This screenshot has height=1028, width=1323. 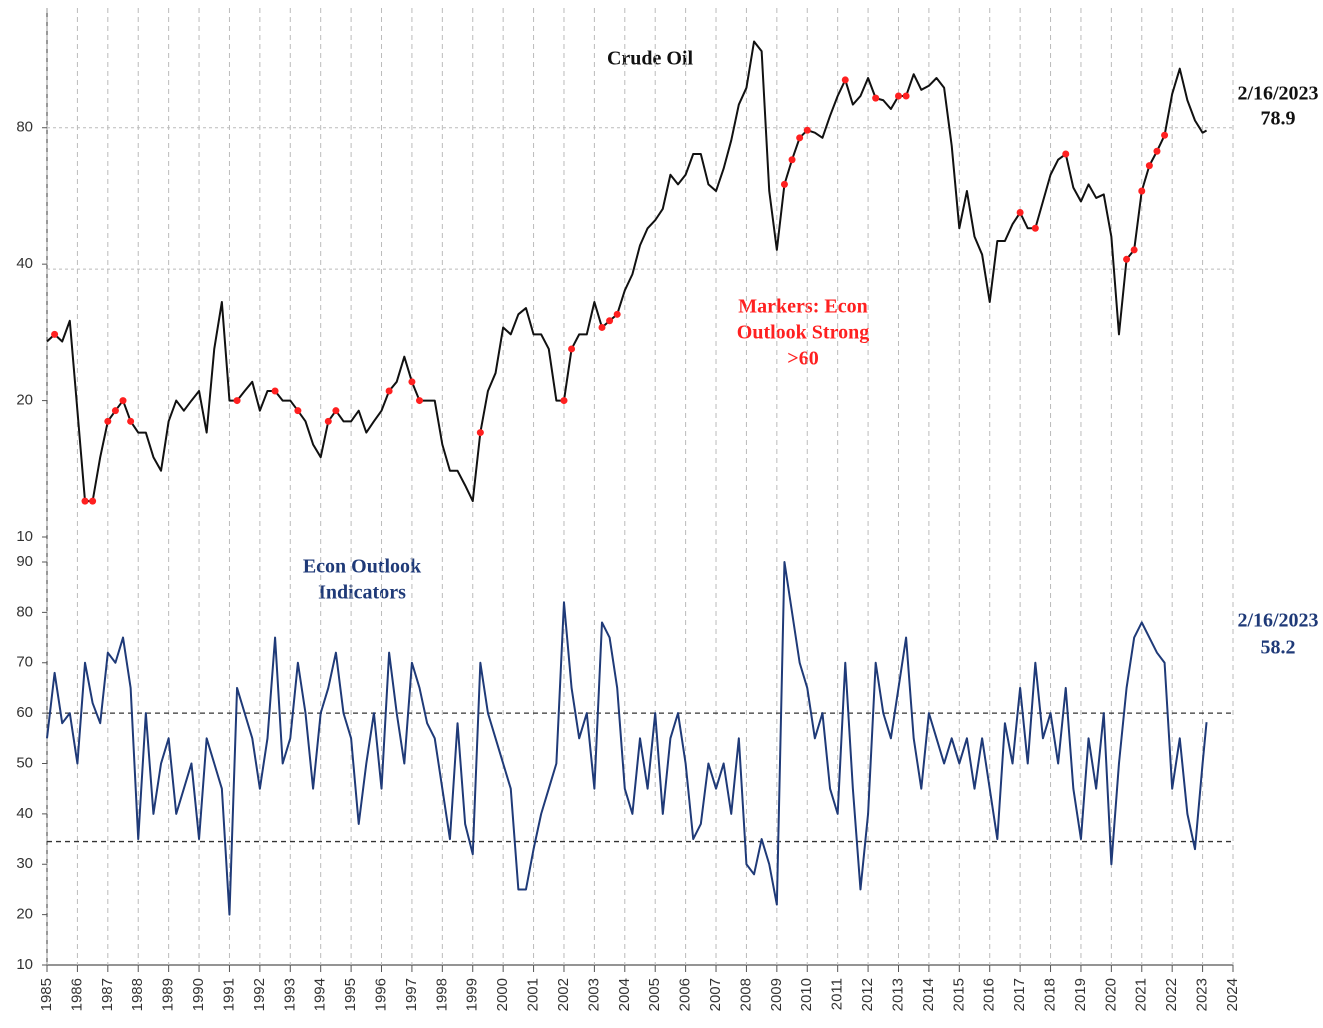 What do you see at coordinates (803, 333) in the screenshot?
I see `annotation: Outlook Strong` at bounding box center [803, 333].